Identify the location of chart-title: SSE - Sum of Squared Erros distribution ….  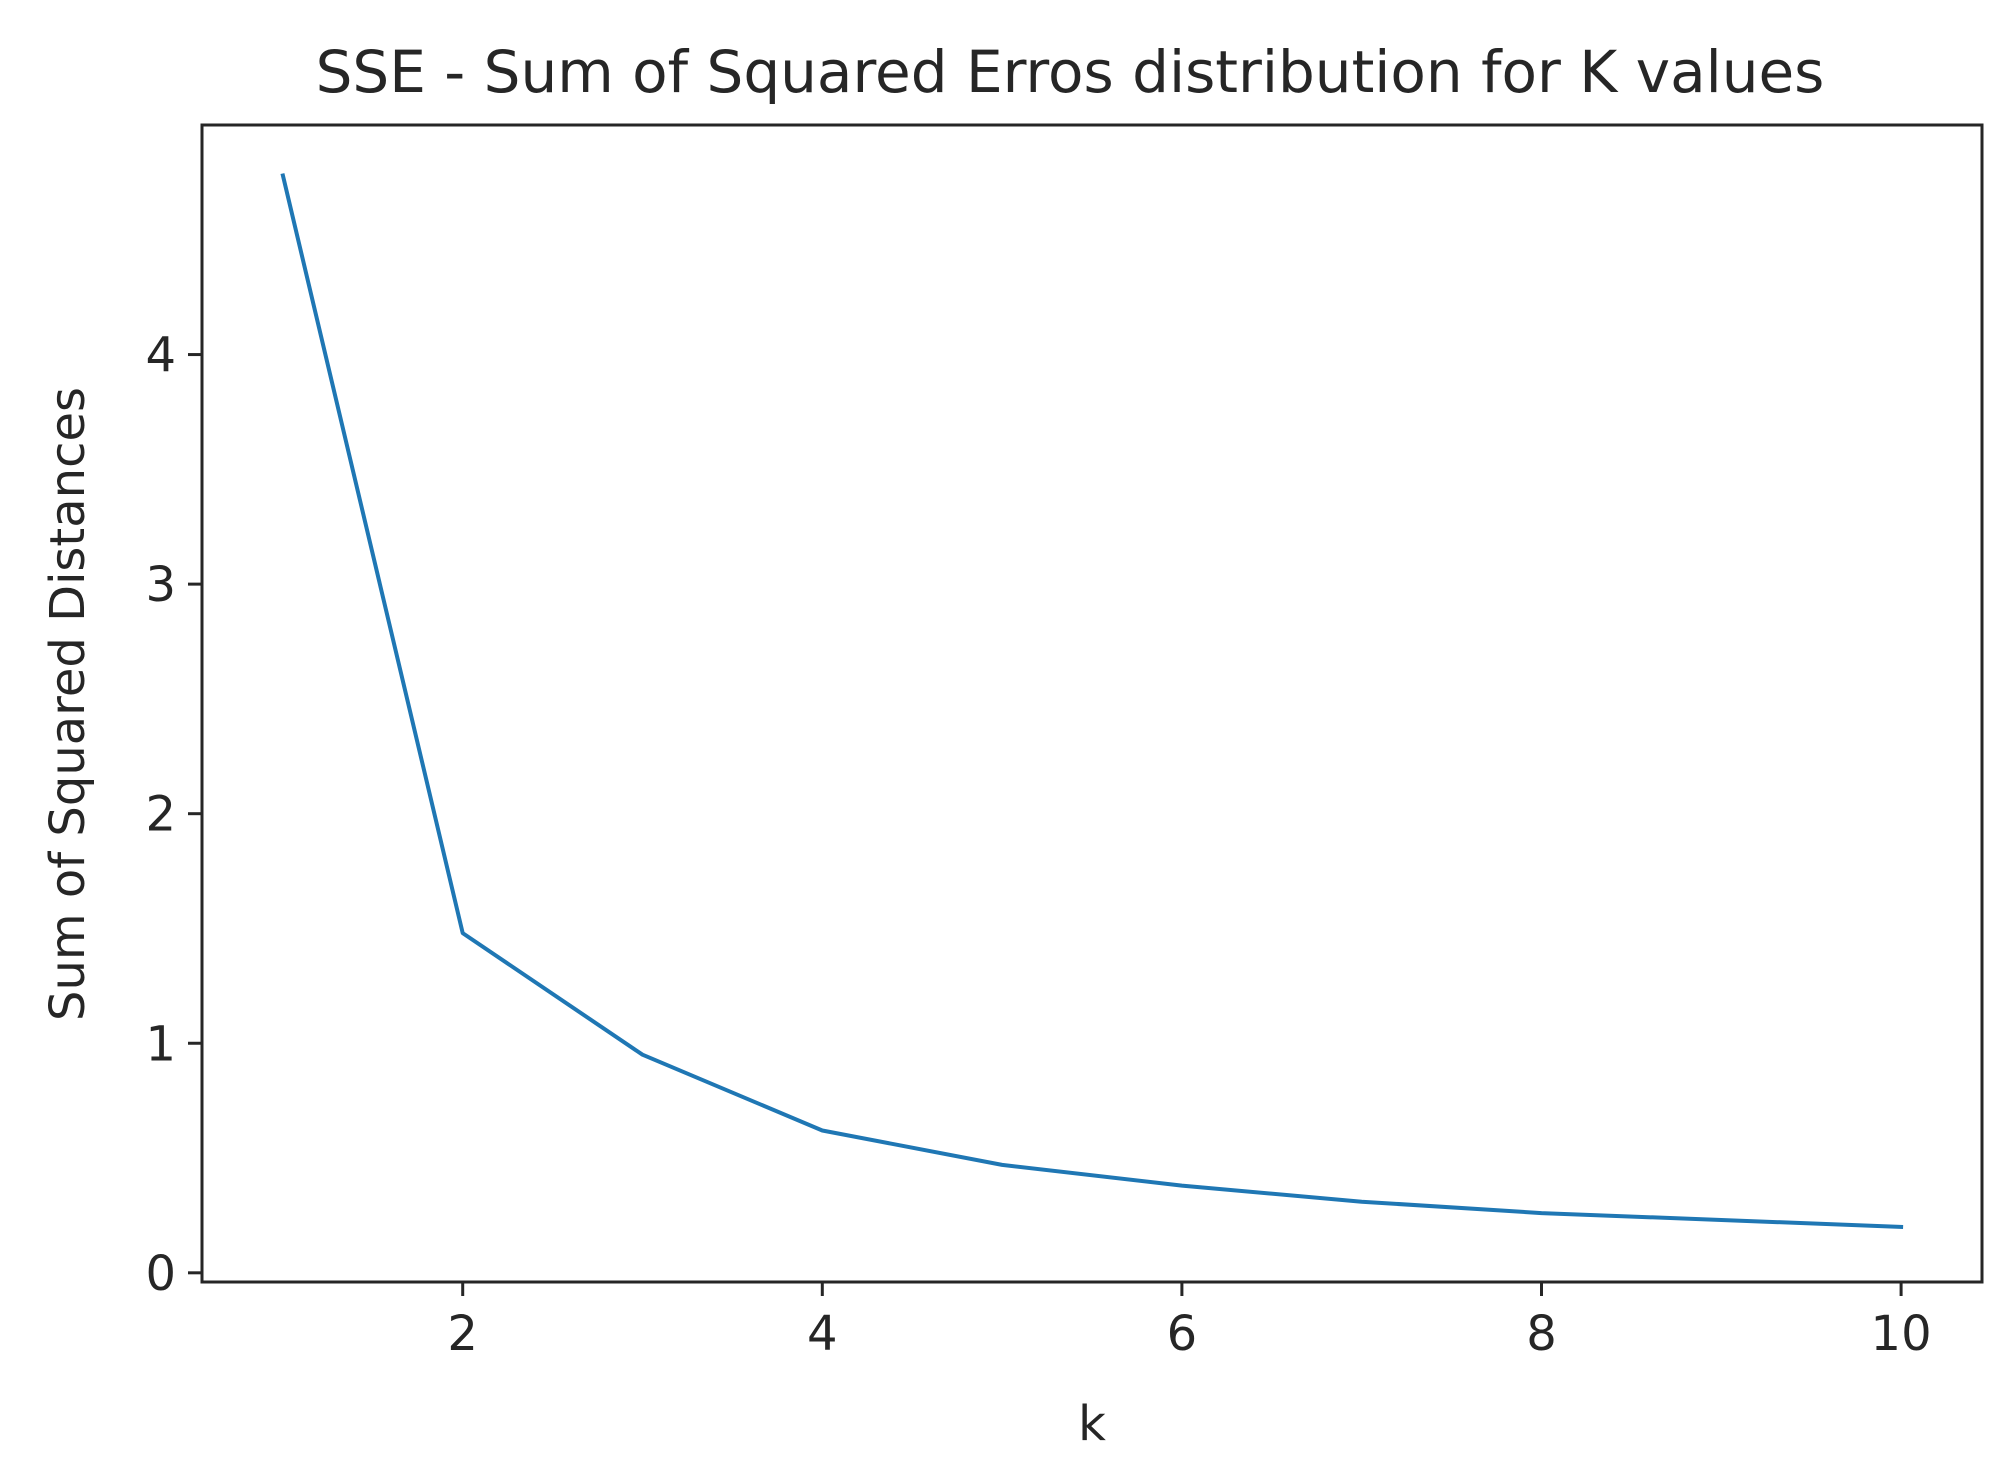
(1070, 72).